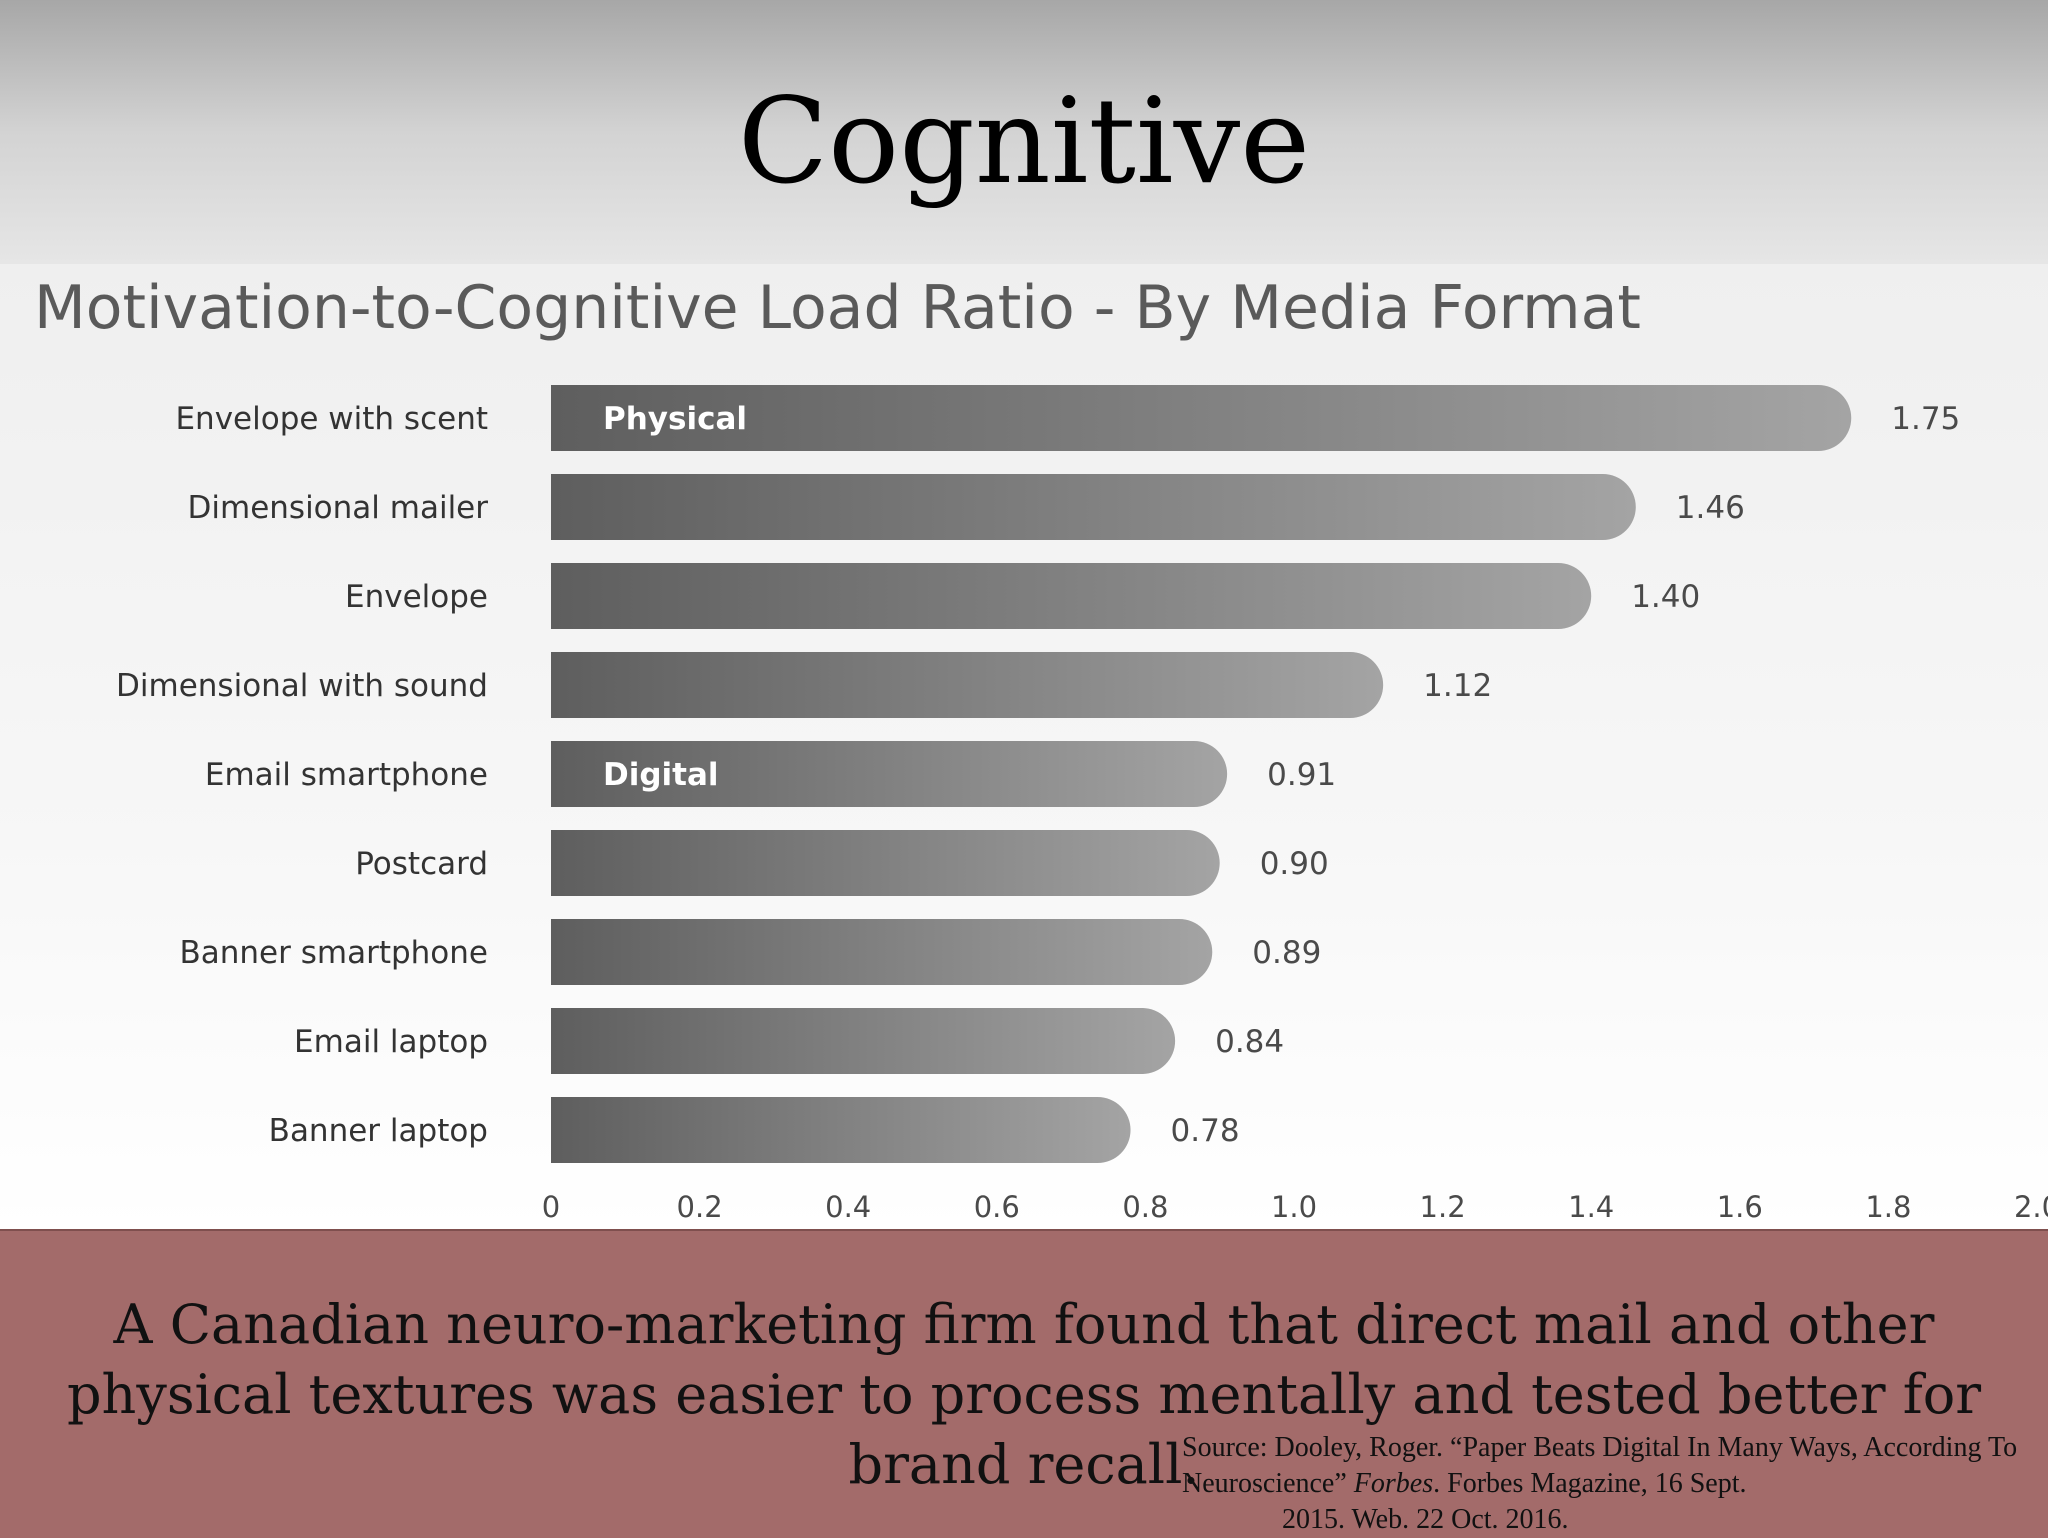 This screenshot has width=2048, height=1538. Describe the element at coordinates (997, 1207) in the screenshot. I see `x-tick-label: 0.6` at that location.